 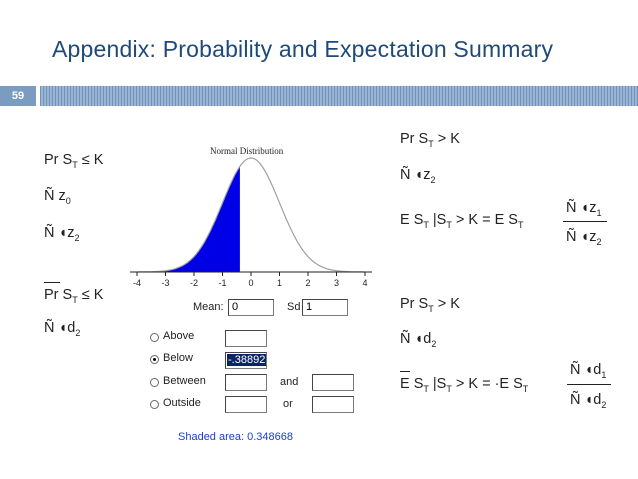 I want to click on slide-number: 59, so click(x=18, y=96).